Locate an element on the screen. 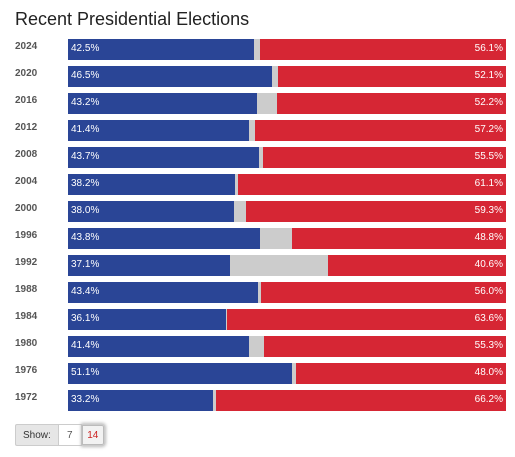 Image resolution: width=515 pixels, height=457 pixels. election-year: 1976 is located at coordinates (26, 370).